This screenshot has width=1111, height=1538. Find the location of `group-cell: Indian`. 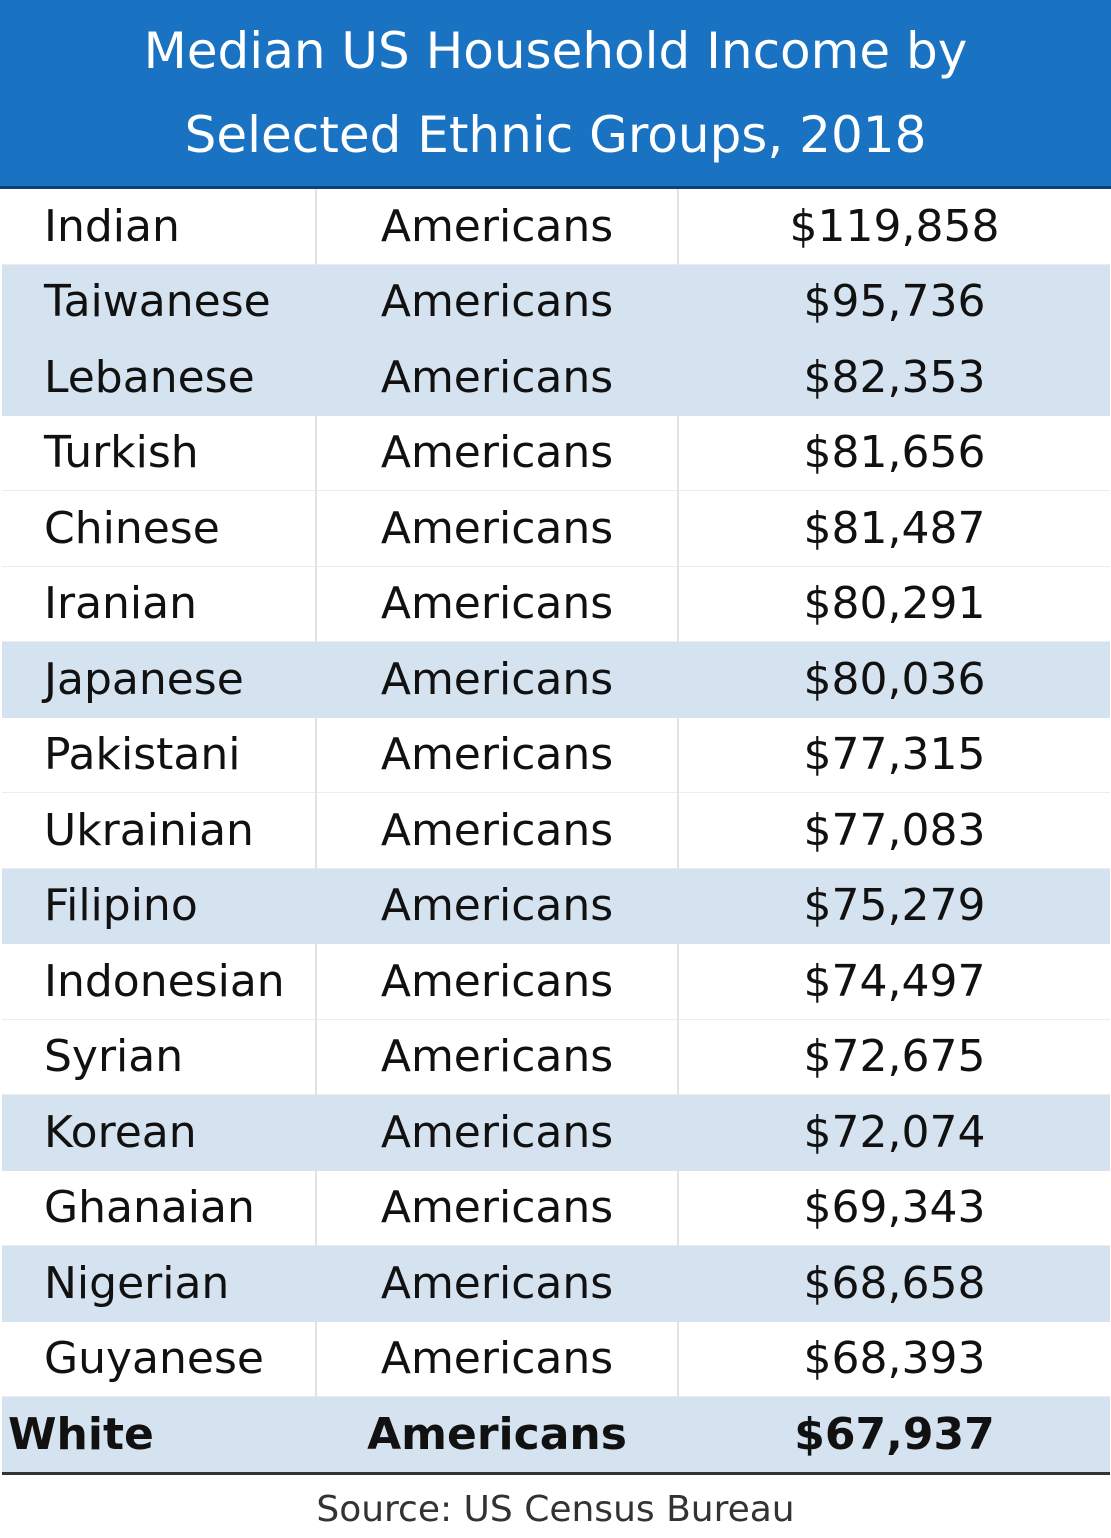

group-cell: Indian is located at coordinates (159, 227).